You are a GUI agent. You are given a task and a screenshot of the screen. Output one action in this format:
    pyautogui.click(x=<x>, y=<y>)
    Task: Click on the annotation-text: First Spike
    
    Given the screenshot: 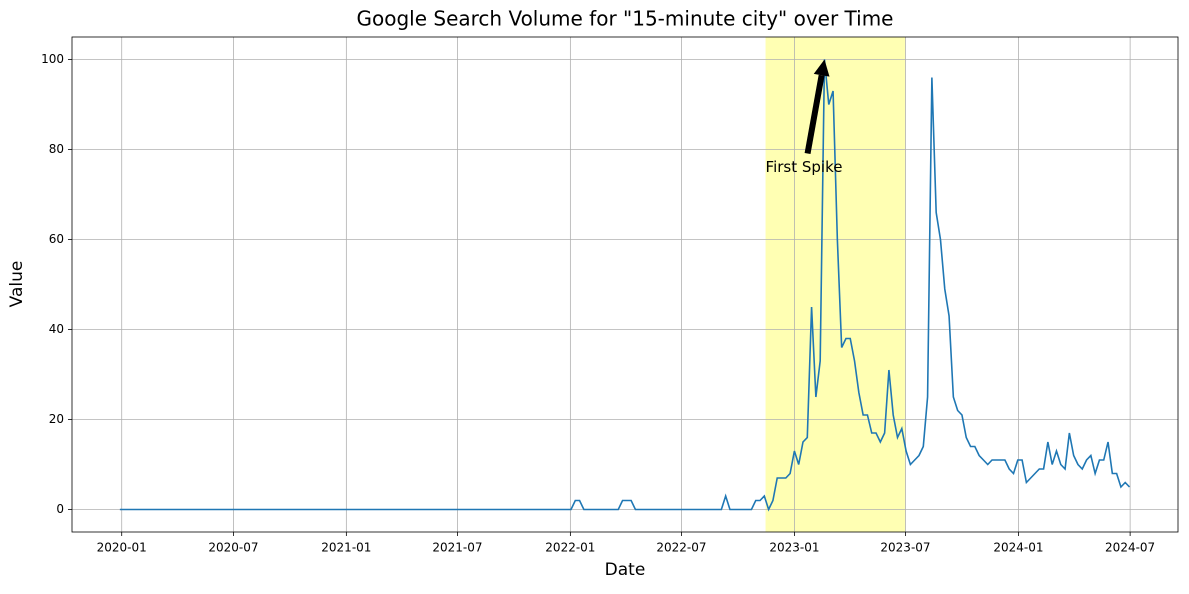 What is the action you would take?
    pyautogui.click(x=804, y=167)
    